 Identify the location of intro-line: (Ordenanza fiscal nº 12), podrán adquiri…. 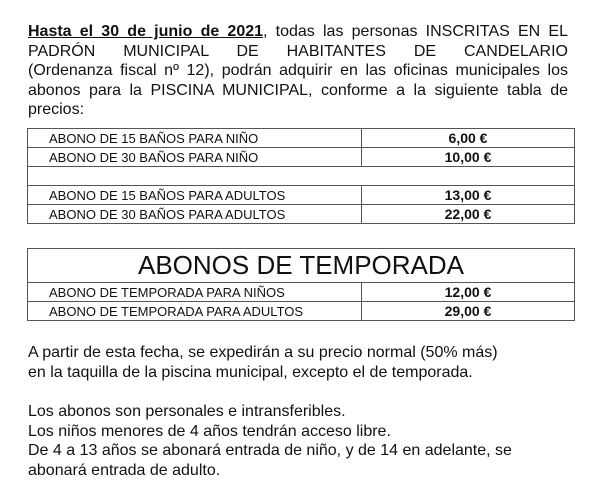
(298, 71).